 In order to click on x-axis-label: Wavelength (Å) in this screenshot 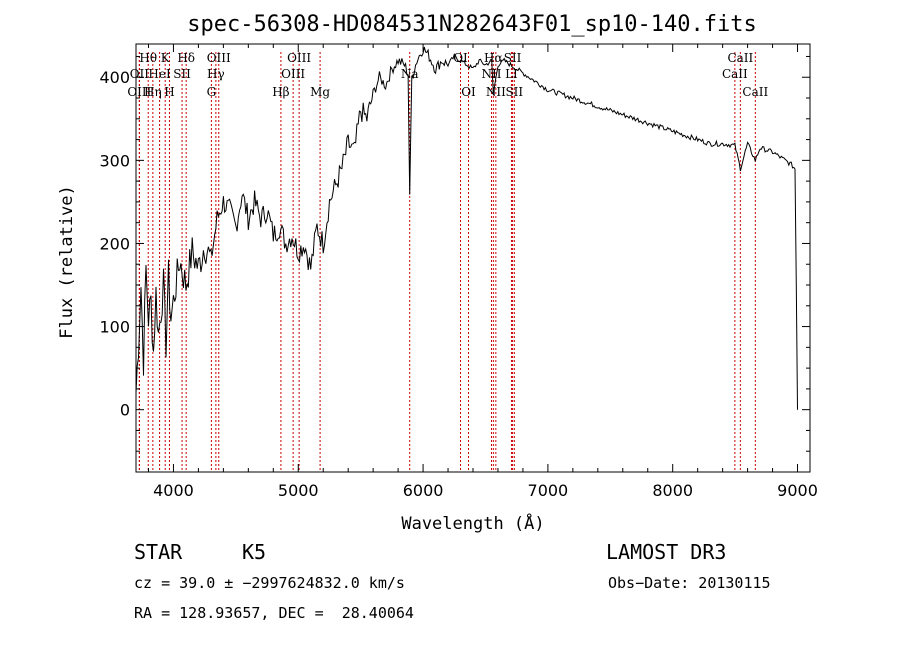, I will do `click(472, 523)`.